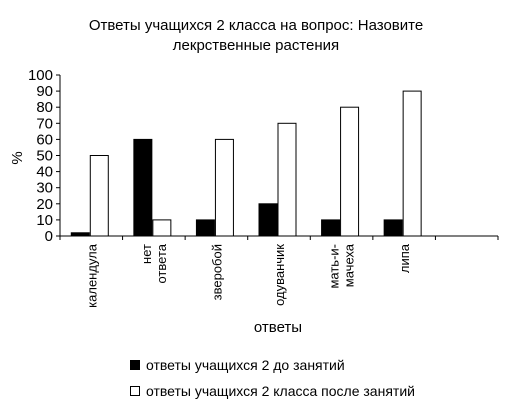 Image resolution: width=512 pixels, height=406 pixels. What do you see at coordinates (278, 327) in the screenshot?
I see `x-axis-label: ответы` at bounding box center [278, 327].